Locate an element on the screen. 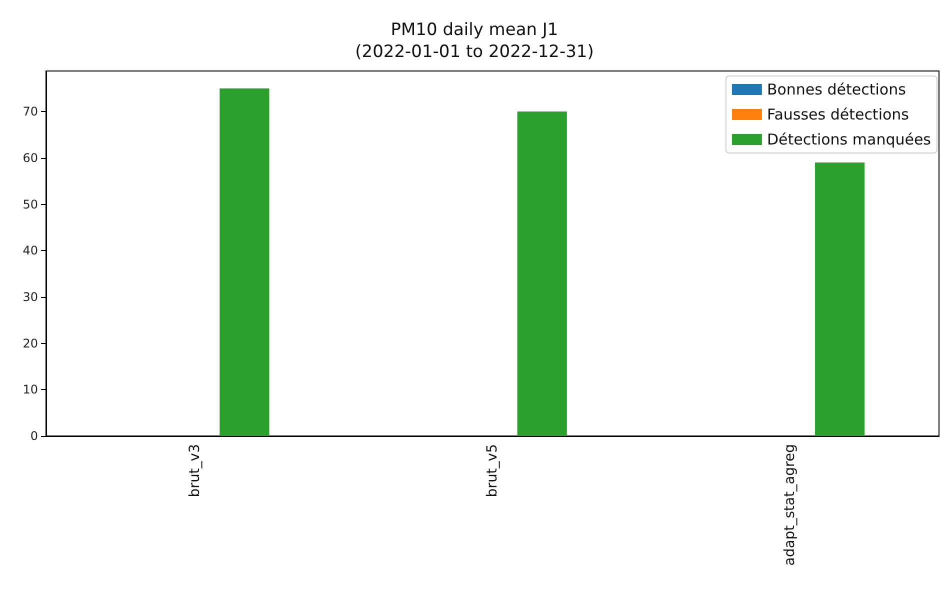 This screenshot has height=602, width=949. y-tick-label: 70 is located at coordinates (30, 111).